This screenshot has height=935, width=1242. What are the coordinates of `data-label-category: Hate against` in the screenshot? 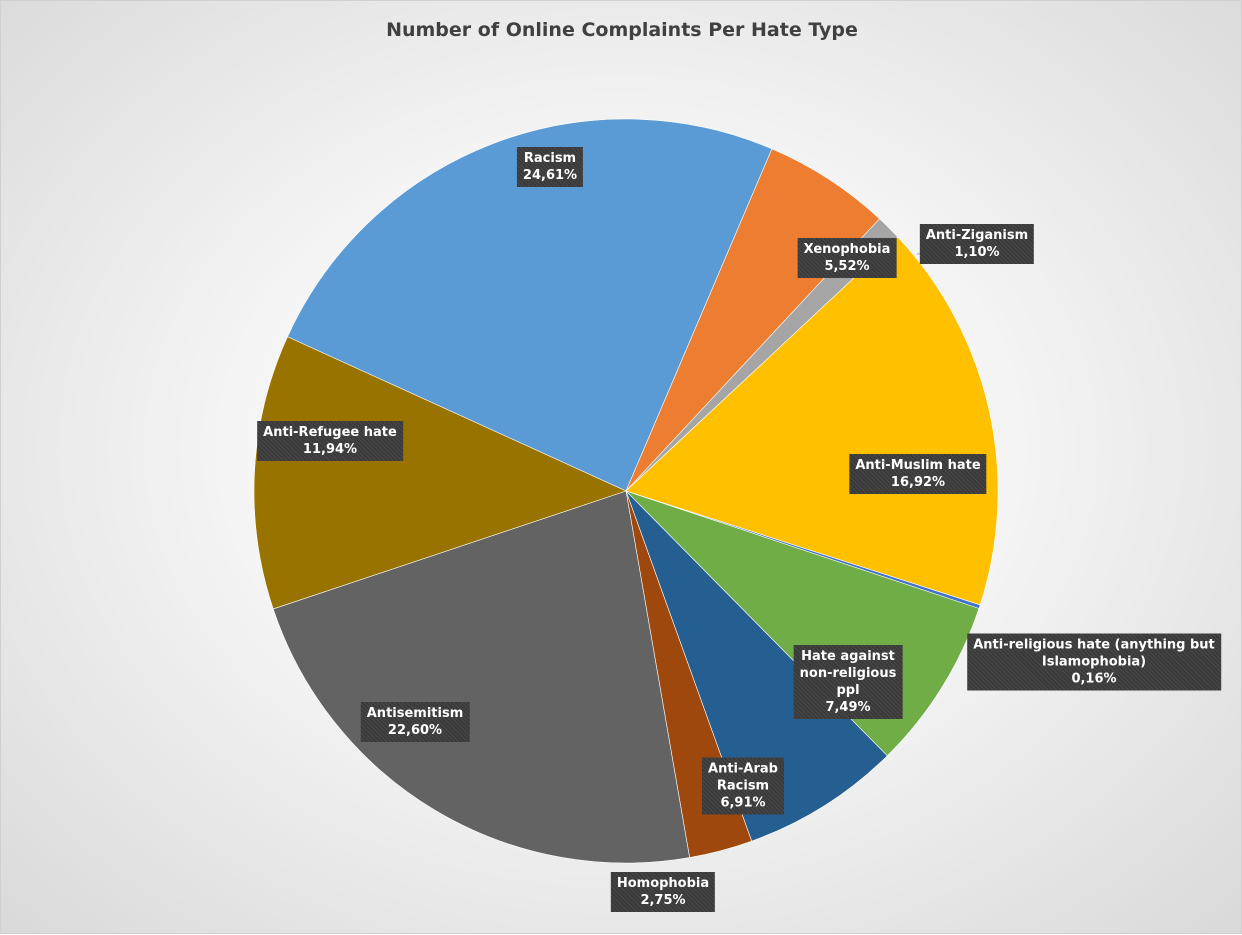 It's located at (848, 656).